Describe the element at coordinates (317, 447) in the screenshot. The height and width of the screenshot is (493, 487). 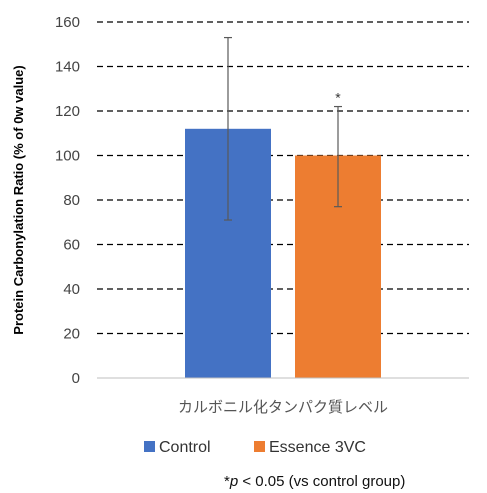
I see `legend-label-essence-3vc: Essence 3VC` at that location.